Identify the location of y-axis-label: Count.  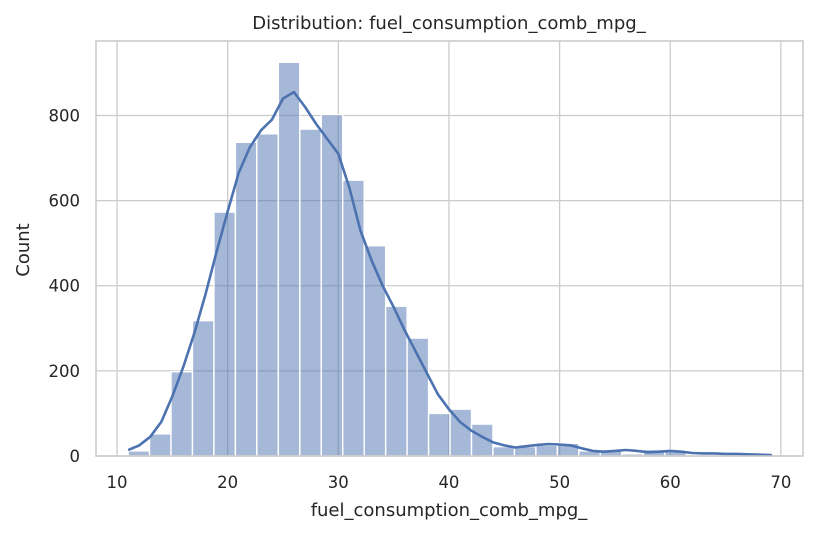
(23, 249).